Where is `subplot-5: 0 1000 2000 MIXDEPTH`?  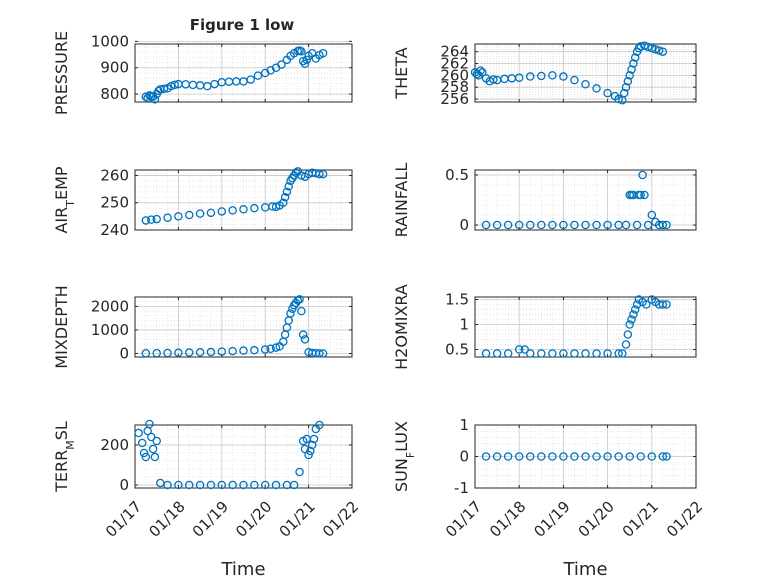
subplot-5: 0 1000 2000 MIXDEPTH is located at coordinates (202, 327).